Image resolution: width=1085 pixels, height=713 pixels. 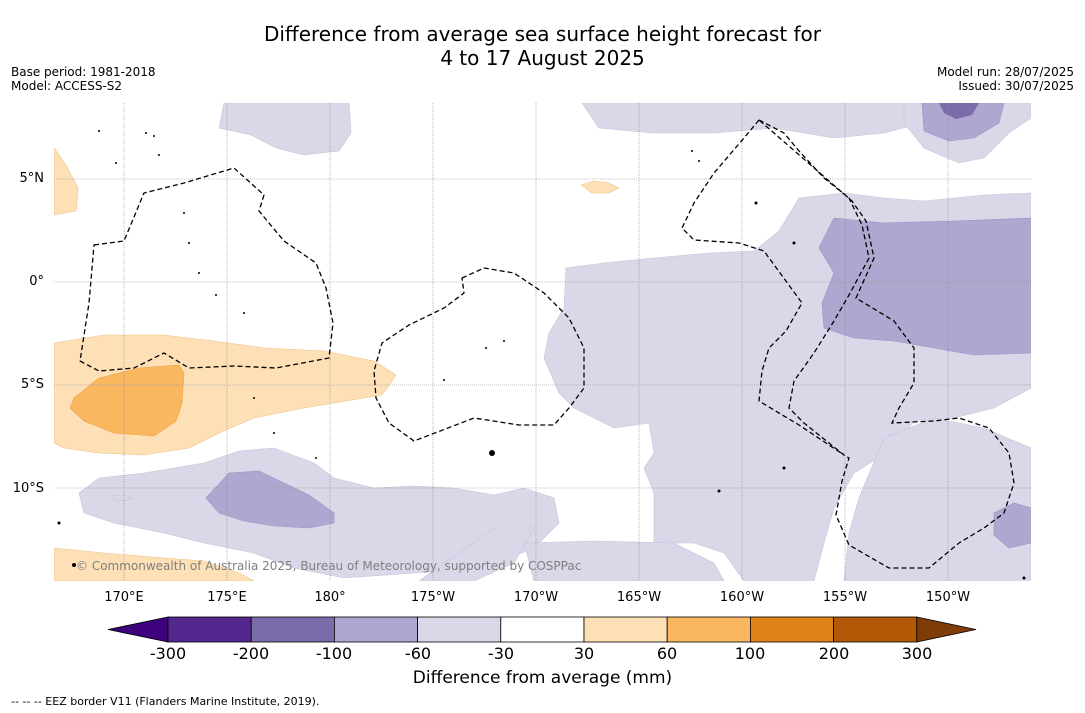 What do you see at coordinates (917, 653) in the screenshot?
I see `colorbar-tick: 300` at bounding box center [917, 653].